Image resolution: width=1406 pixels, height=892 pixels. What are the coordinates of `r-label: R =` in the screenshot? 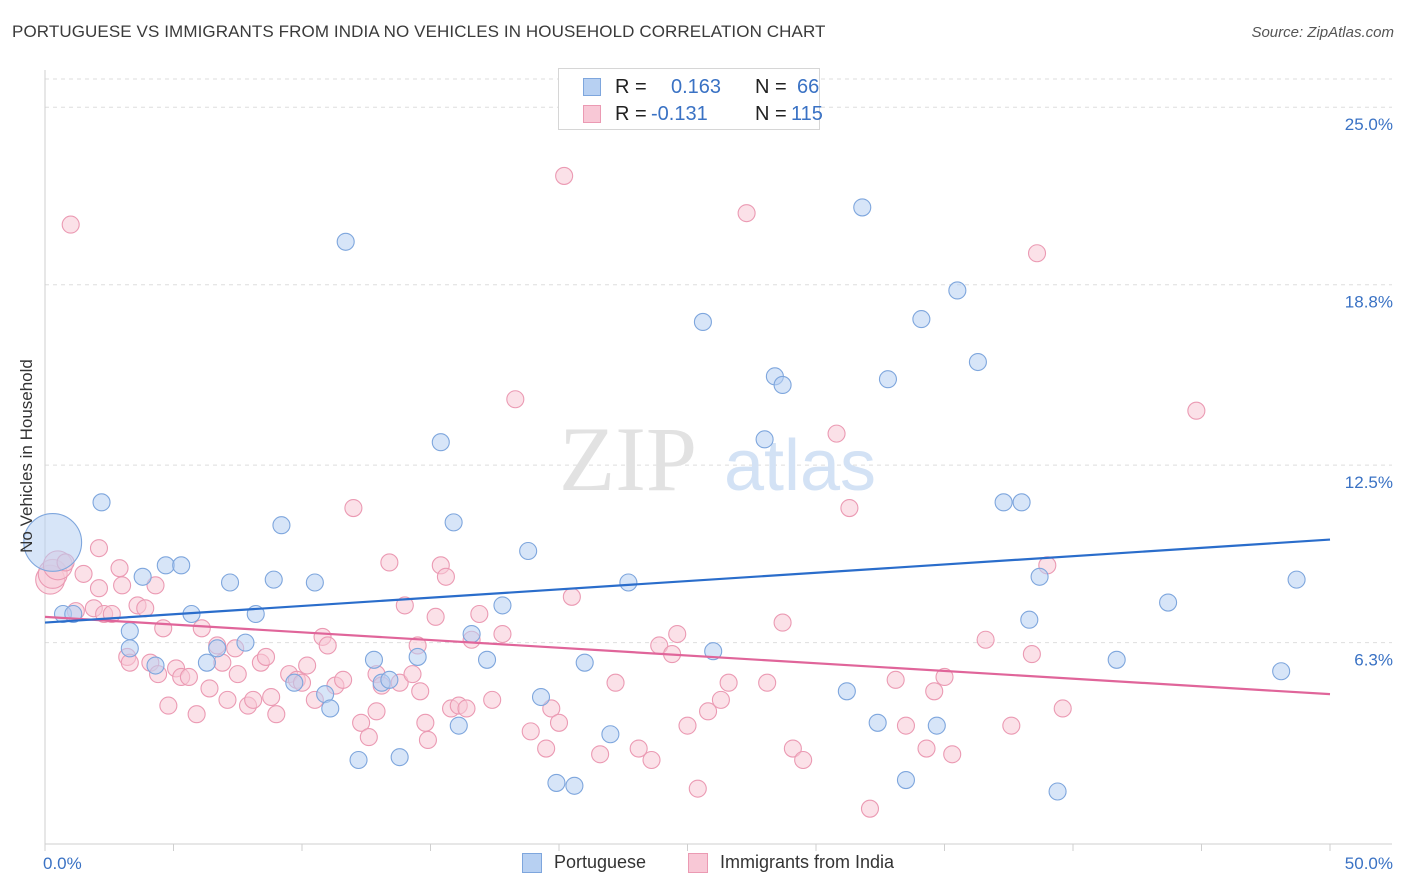 It's located at (631, 113).